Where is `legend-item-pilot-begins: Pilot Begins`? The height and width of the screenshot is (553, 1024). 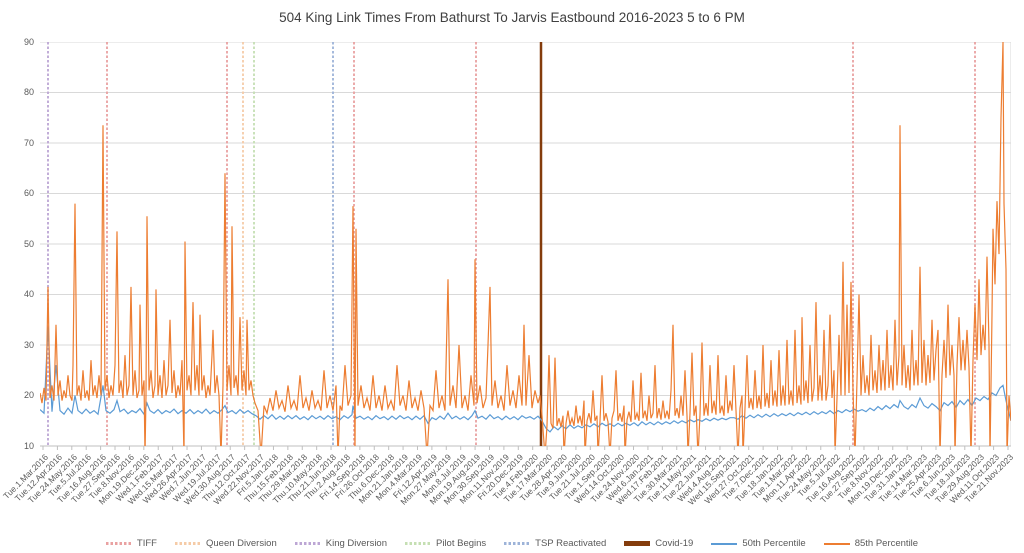 legend-item-pilot-begins: Pilot Begins is located at coordinates (445, 543).